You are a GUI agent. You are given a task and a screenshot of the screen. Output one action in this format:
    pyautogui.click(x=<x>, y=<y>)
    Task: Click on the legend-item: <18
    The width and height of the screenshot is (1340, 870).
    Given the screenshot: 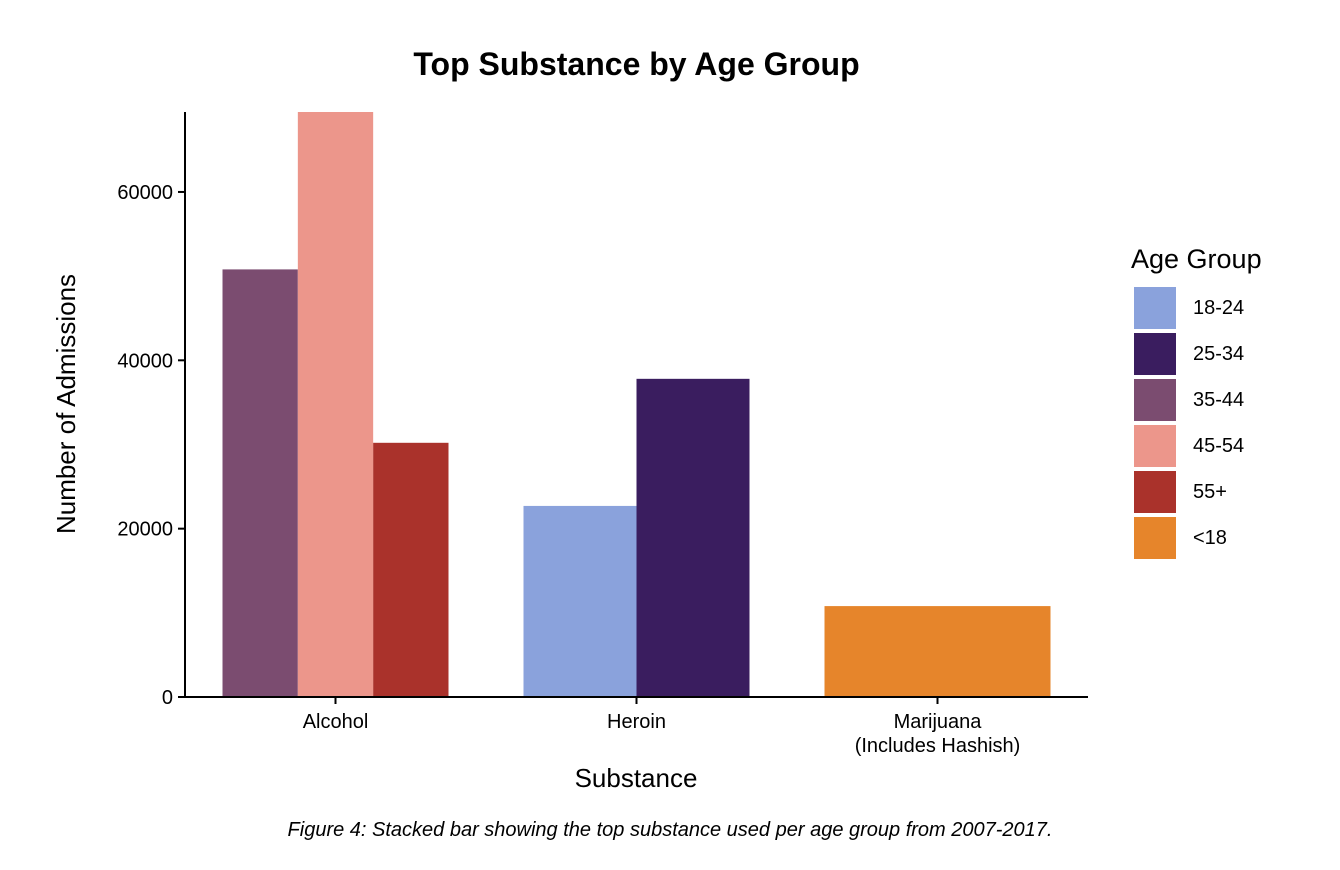 What is the action you would take?
    pyautogui.click(x=1196, y=538)
    